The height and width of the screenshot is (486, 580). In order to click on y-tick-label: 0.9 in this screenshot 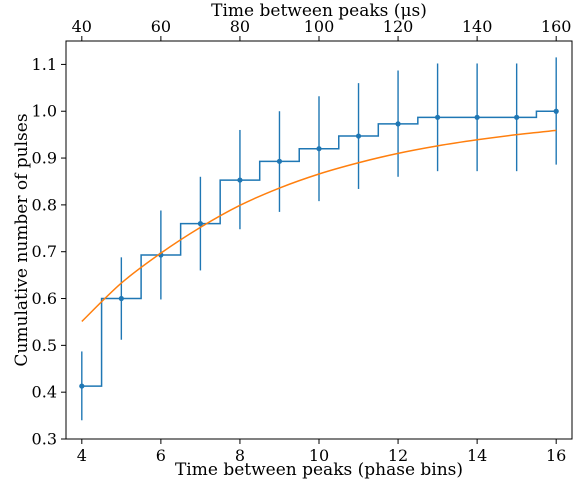, I will do `click(44, 158)`.